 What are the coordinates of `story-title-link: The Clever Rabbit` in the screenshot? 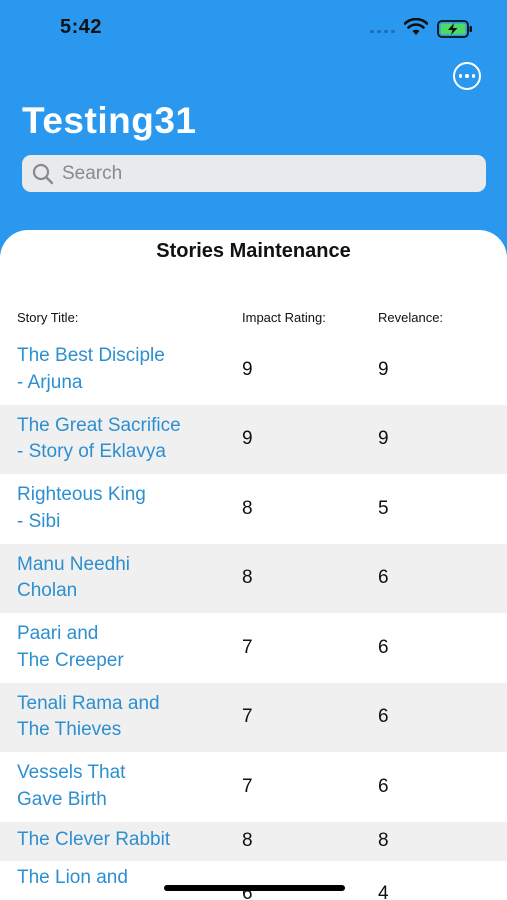 It's located at (94, 839).